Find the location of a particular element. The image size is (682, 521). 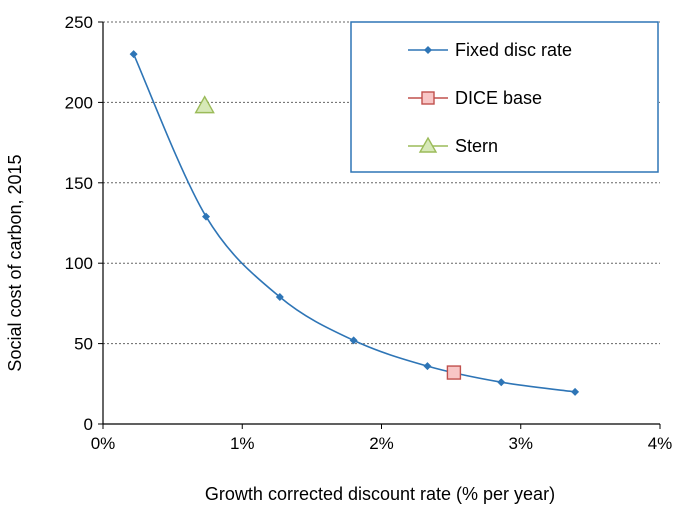

y-tick-label: 50 is located at coordinates (83, 344).